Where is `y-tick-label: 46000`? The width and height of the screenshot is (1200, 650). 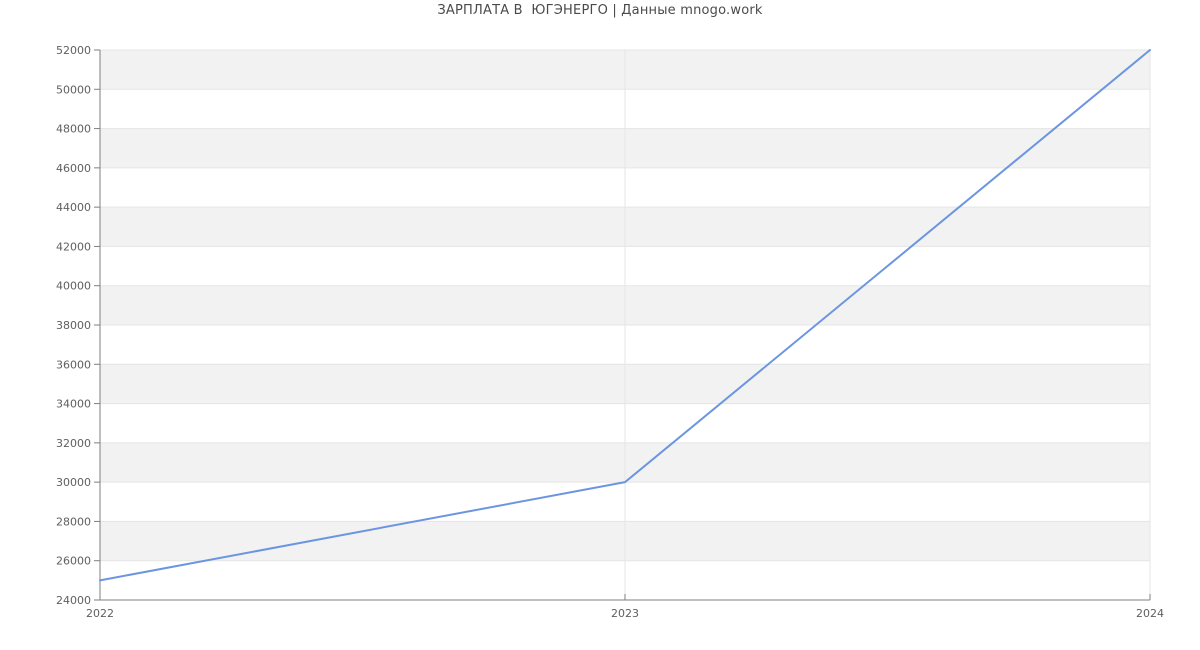
y-tick-label: 46000 is located at coordinates (73, 168).